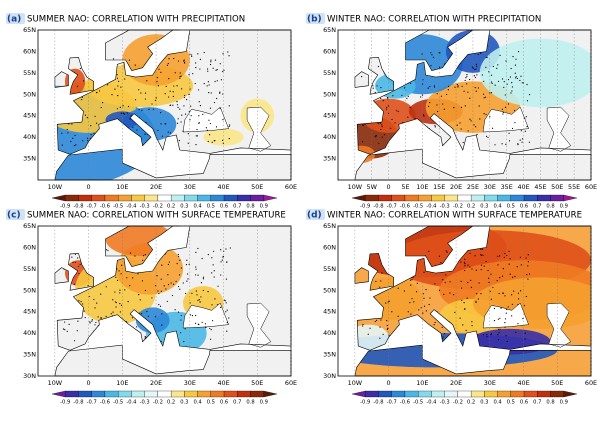 Image resolution: width=597 pixels, height=427 pixels. What do you see at coordinates (392, 207) in the screenshot?
I see `colorbar-label: -0.7` at bounding box center [392, 207].